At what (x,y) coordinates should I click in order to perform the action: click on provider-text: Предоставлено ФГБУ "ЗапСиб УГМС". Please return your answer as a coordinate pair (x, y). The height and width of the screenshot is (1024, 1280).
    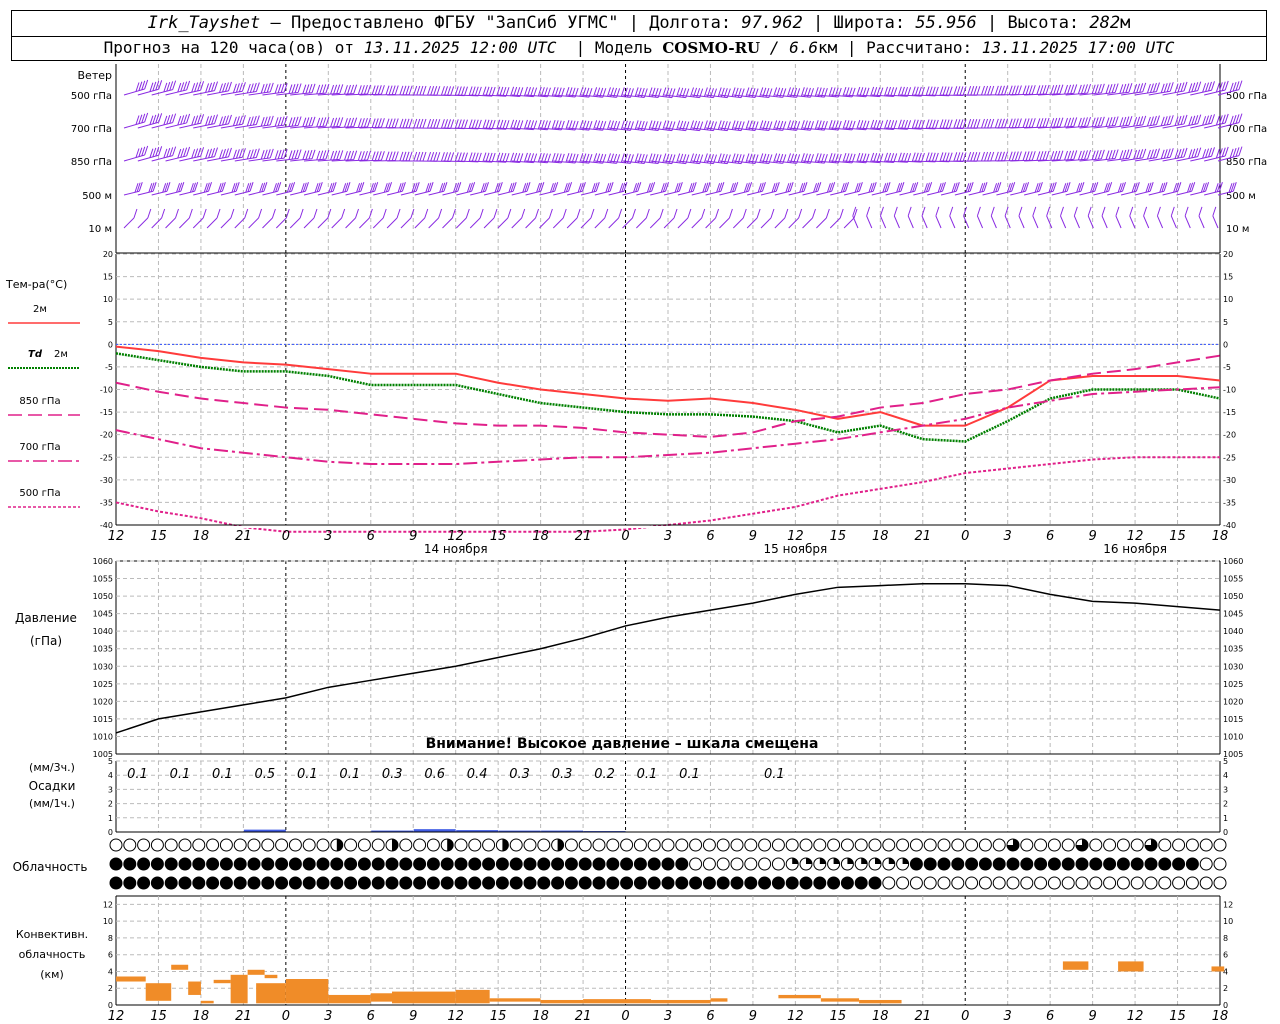
    Looking at the image, I should click on (454, 23).